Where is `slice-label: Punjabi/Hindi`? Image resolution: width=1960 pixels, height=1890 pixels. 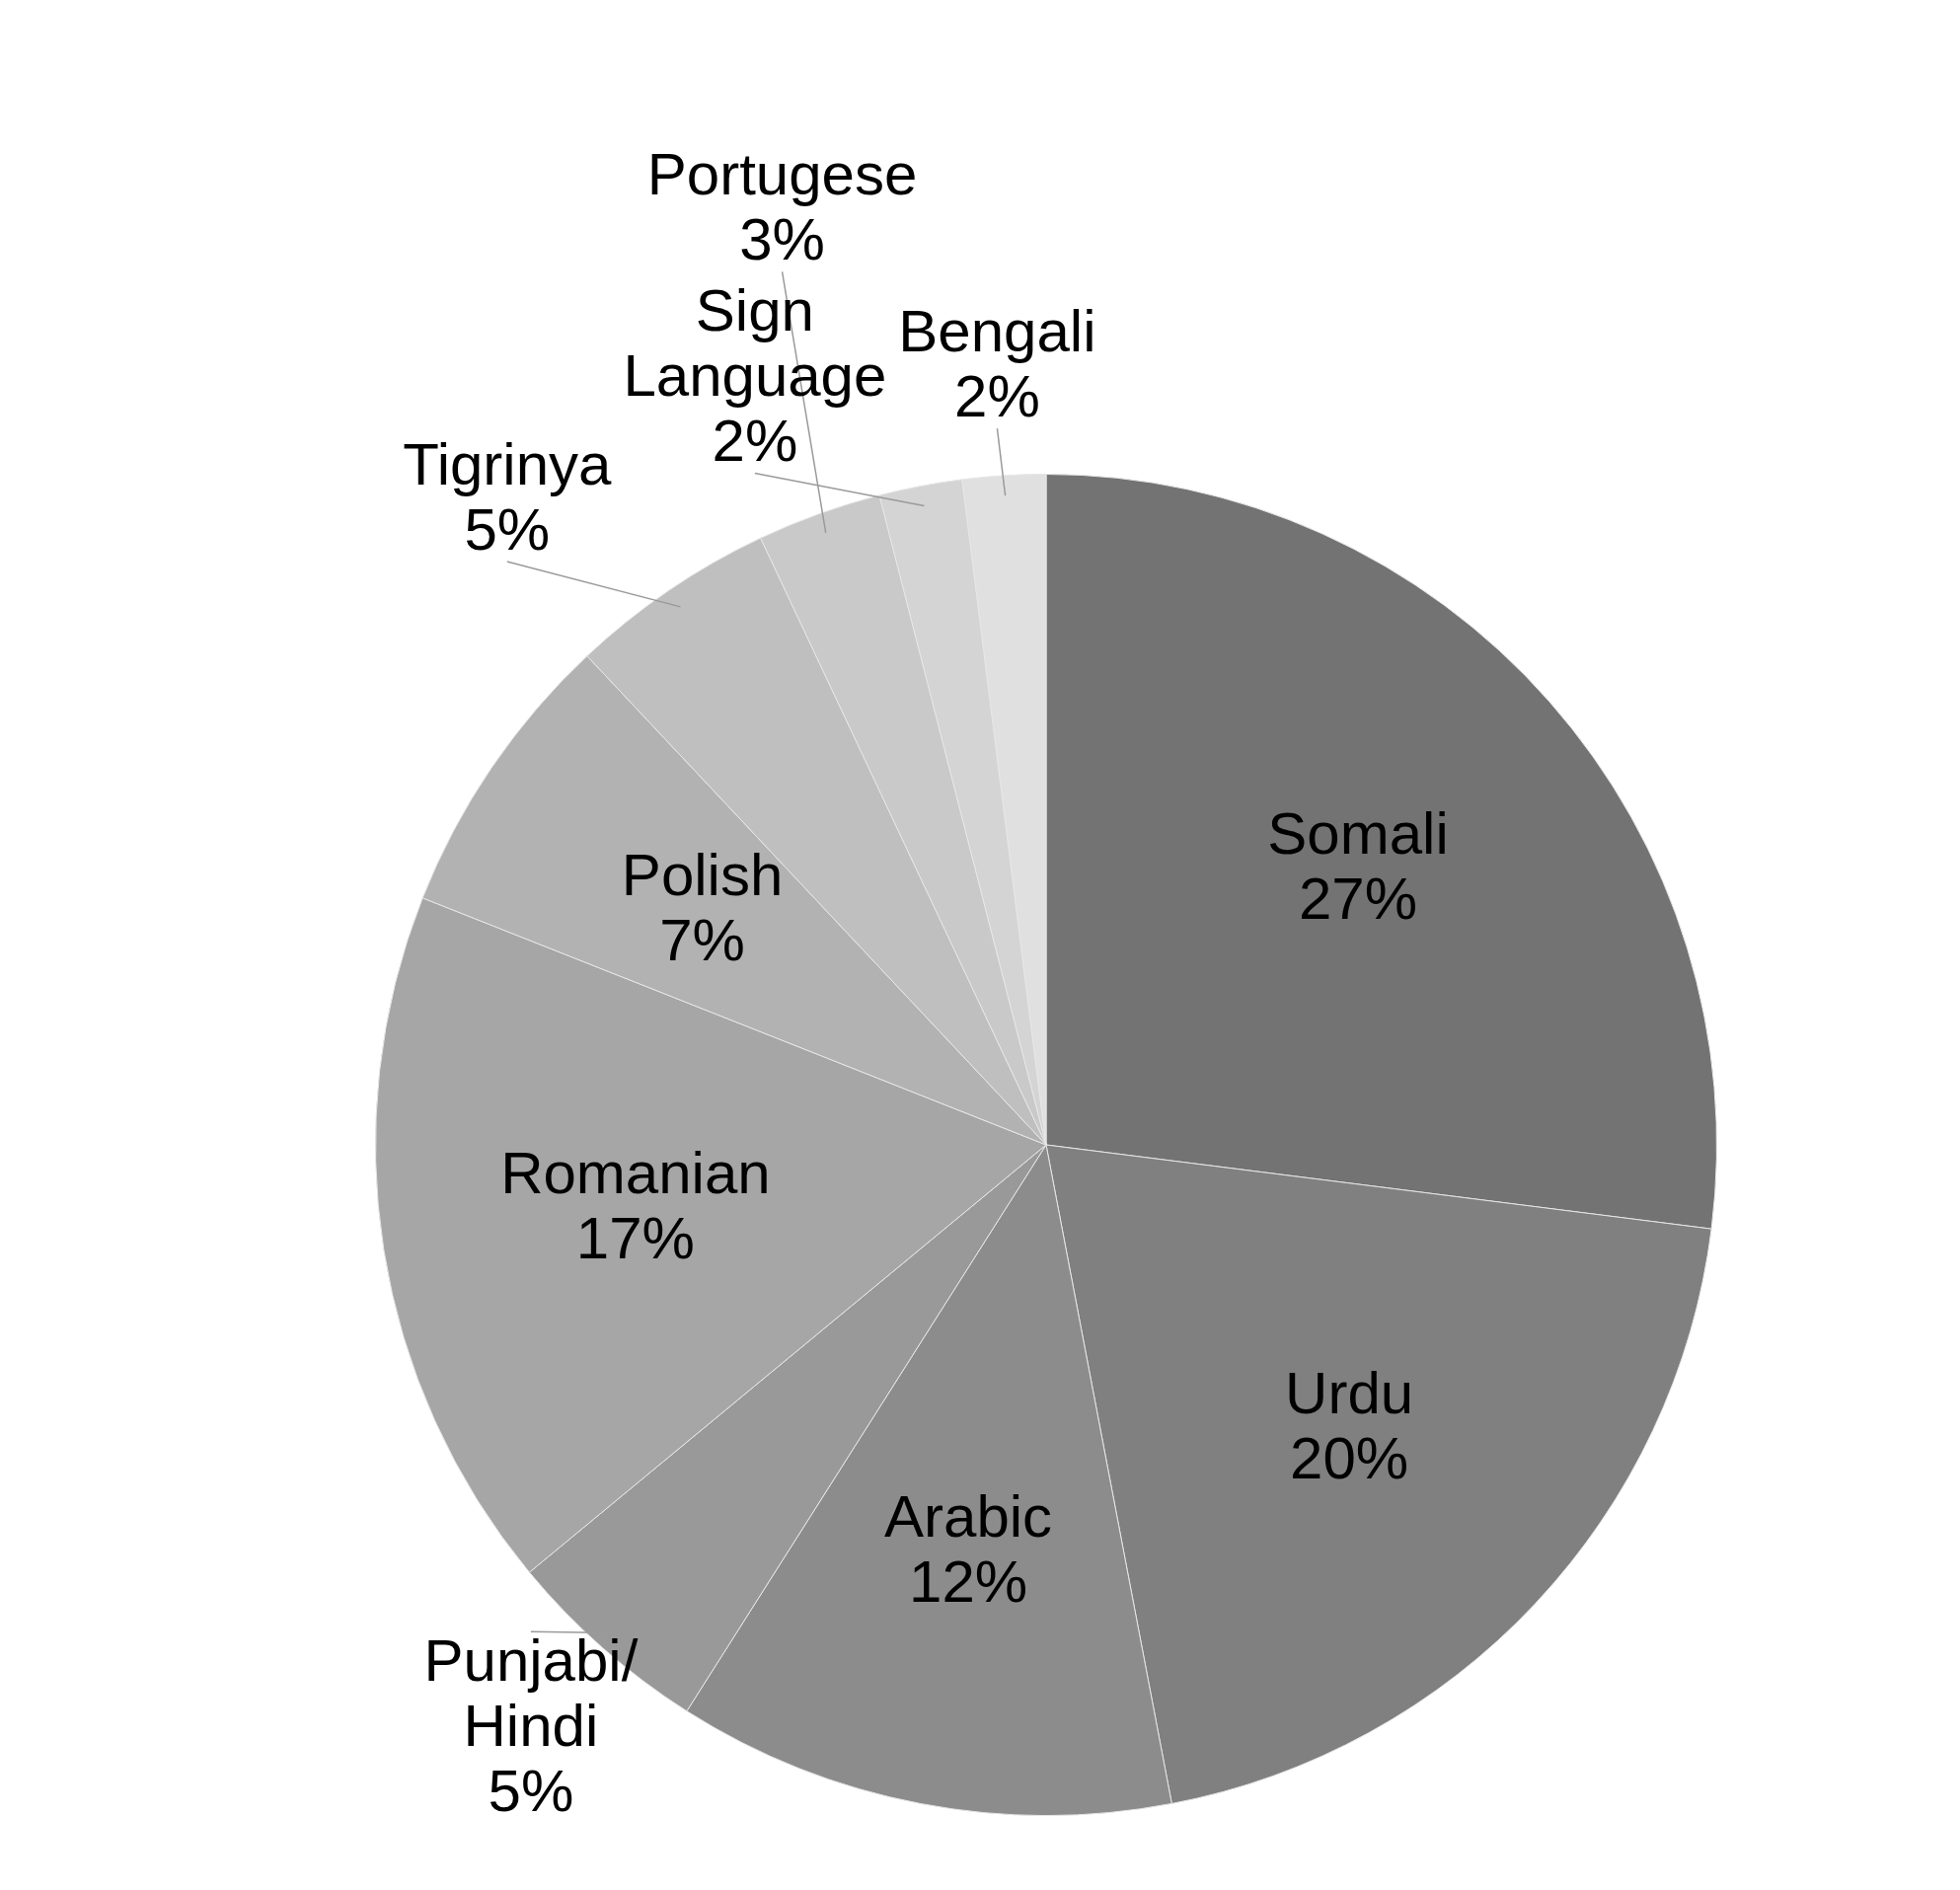
slice-label: Punjabi/Hindi is located at coordinates (531, 1693).